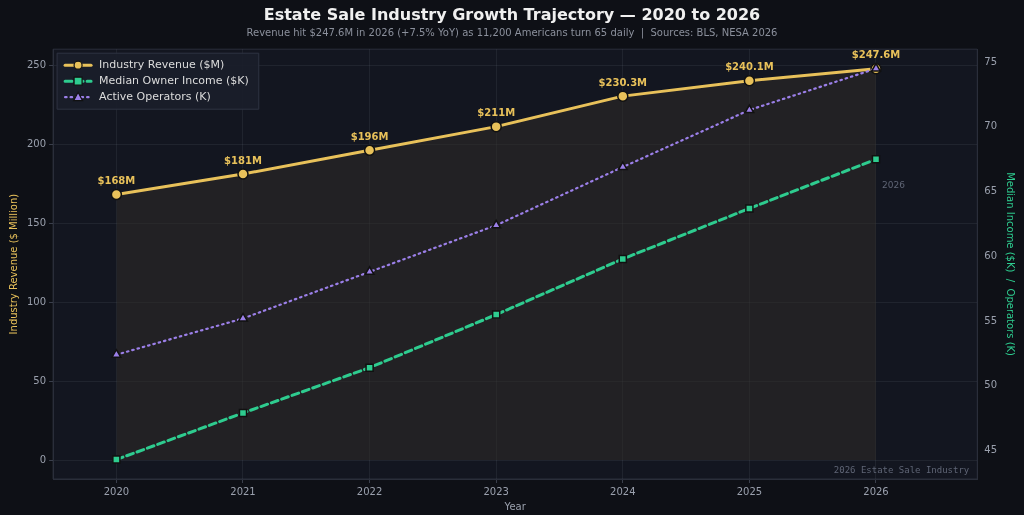  What do you see at coordinates (901, 469) in the screenshot?
I see `annotation: 2026 Estate Sale Industry` at bounding box center [901, 469].